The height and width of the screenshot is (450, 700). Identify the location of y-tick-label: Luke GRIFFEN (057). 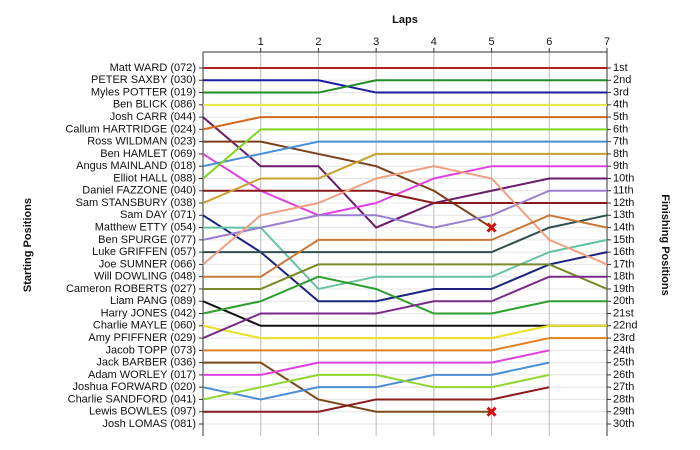
(144, 252).